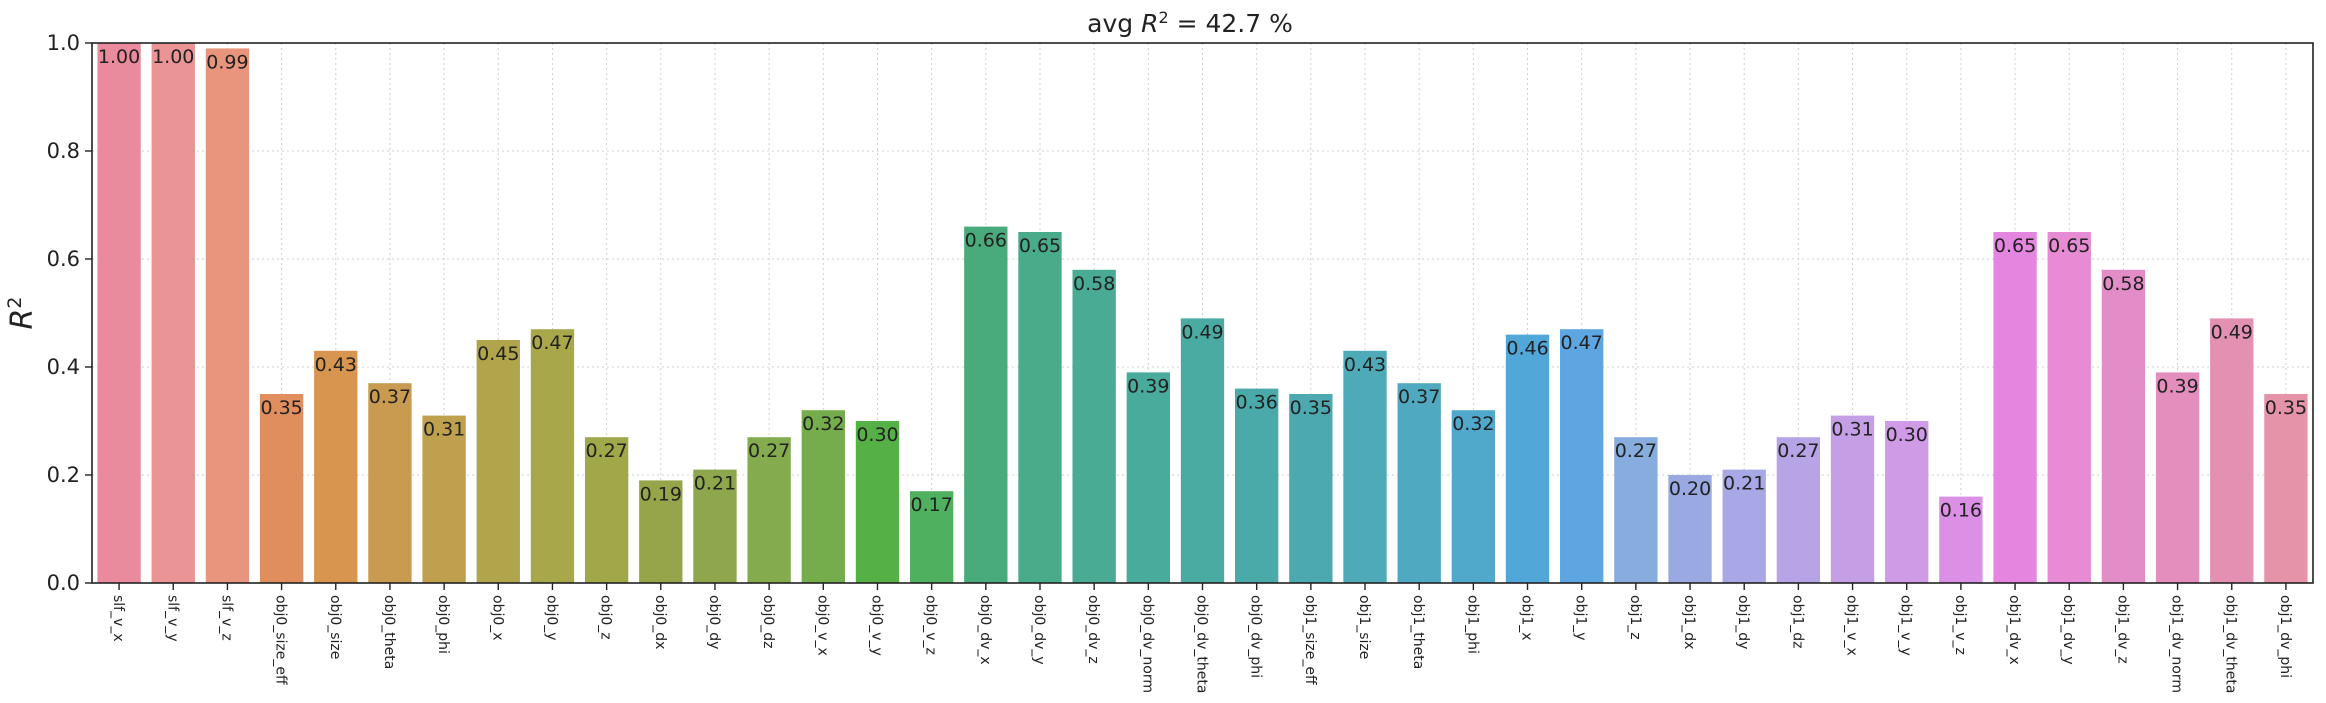  Describe the element at coordinates (498, 461) in the screenshot. I see `bar-obj0_x` at that location.